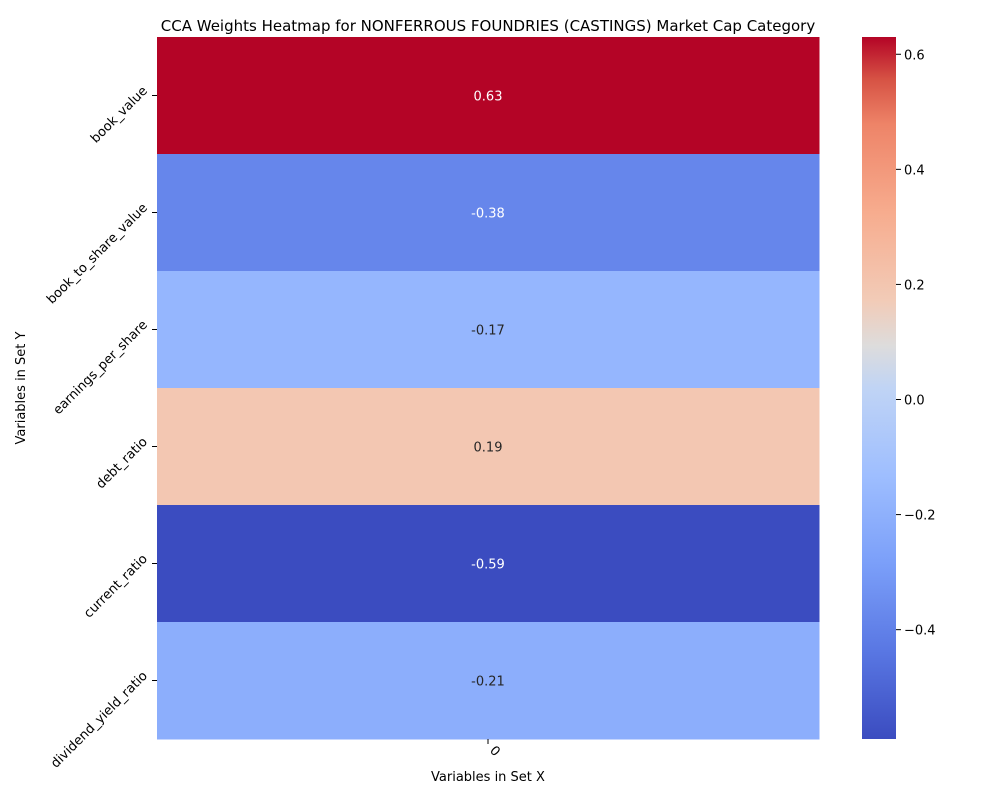 This screenshot has height=800, width=1000. What do you see at coordinates (121, 463) in the screenshot?
I see `y-tick-label: debt_ratio` at bounding box center [121, 463].